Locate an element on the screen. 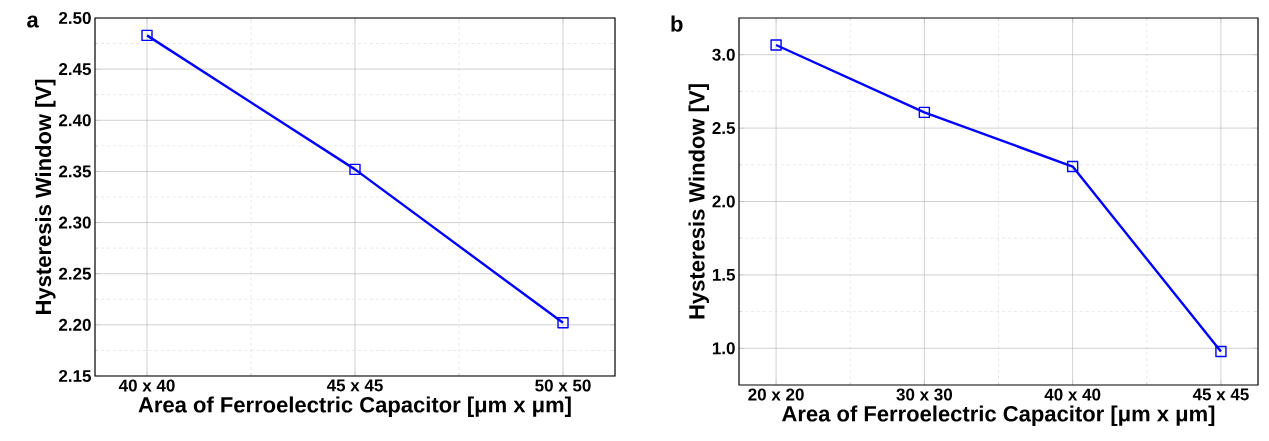  y-tick-label: 2.35 is located at coordinates (75, 171).